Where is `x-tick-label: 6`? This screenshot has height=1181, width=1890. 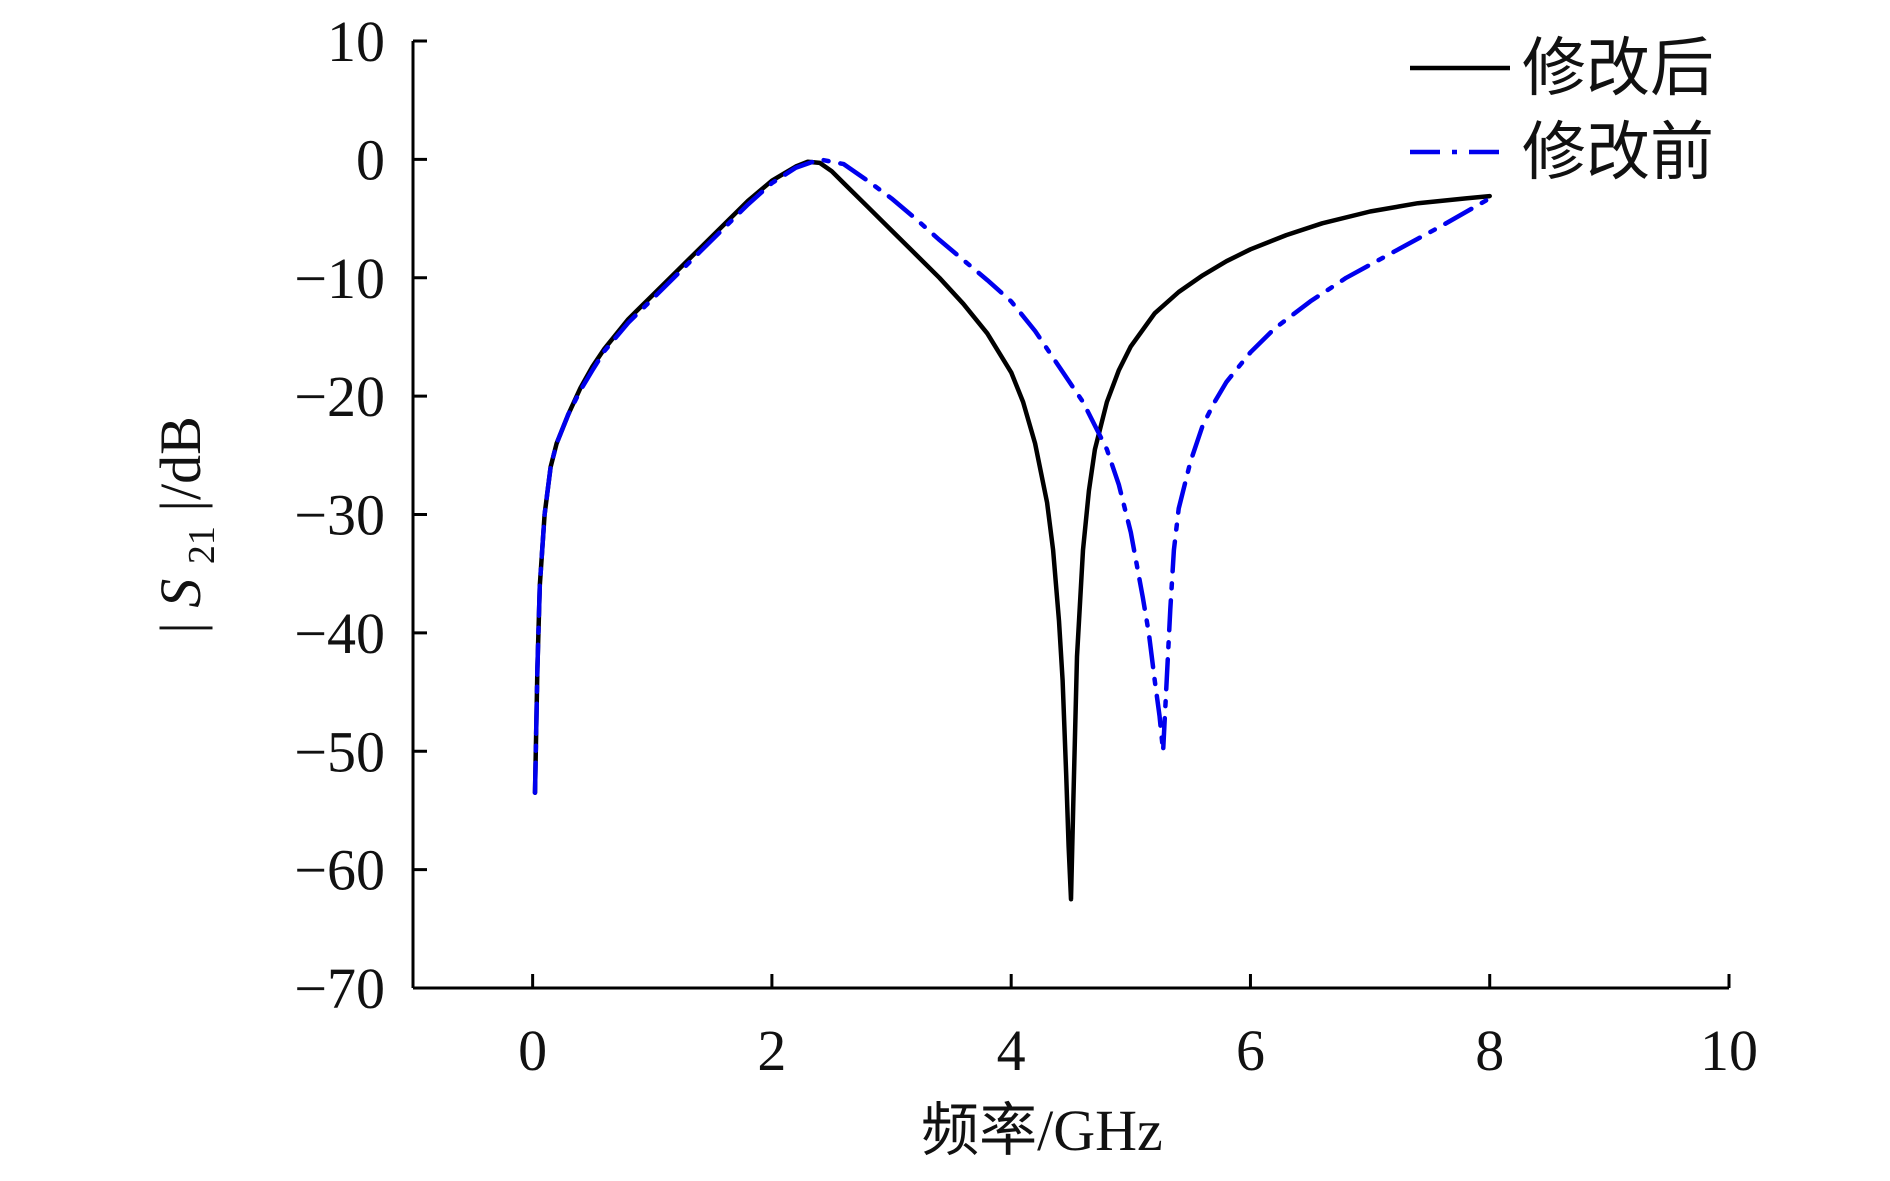 x-tick-label: 6 is located at coordinates (1250, 1050).